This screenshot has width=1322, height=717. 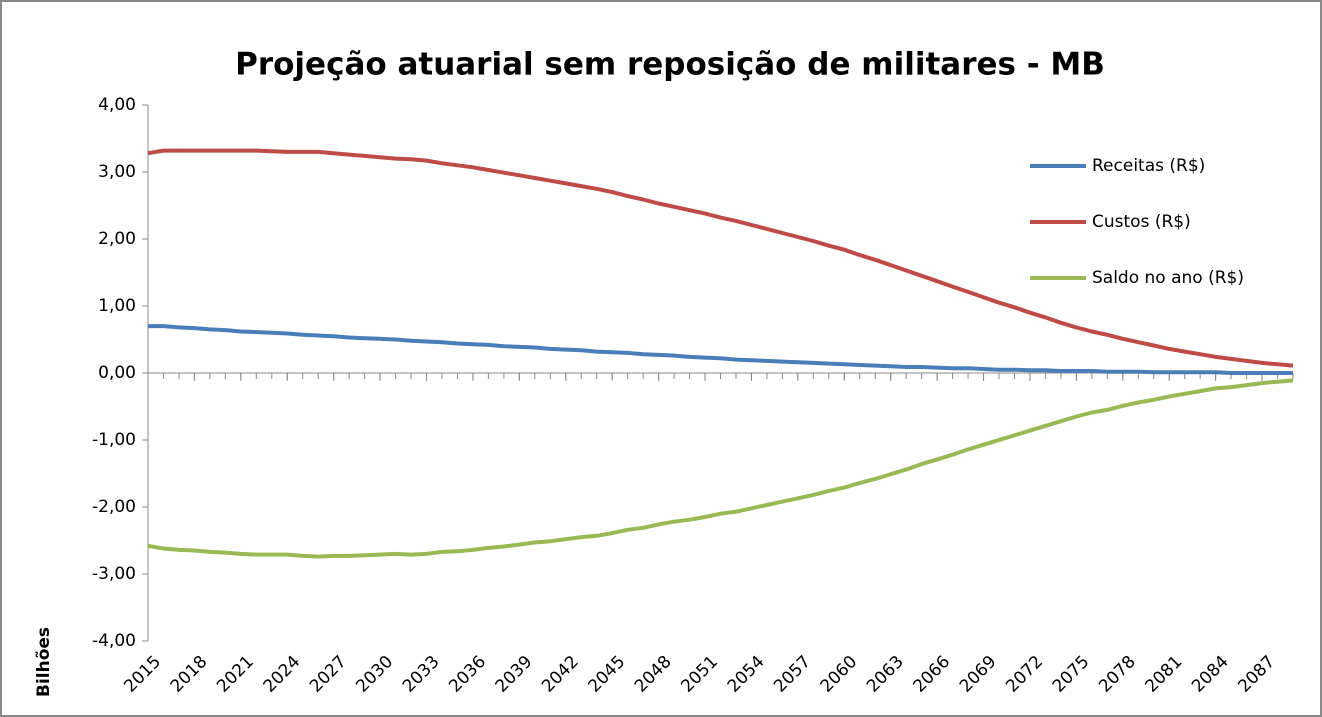 What do you see at coordinates (117, 239) in the screenshot?
I see `y-tick-label: 2,00` at bounding box center [117, 239].